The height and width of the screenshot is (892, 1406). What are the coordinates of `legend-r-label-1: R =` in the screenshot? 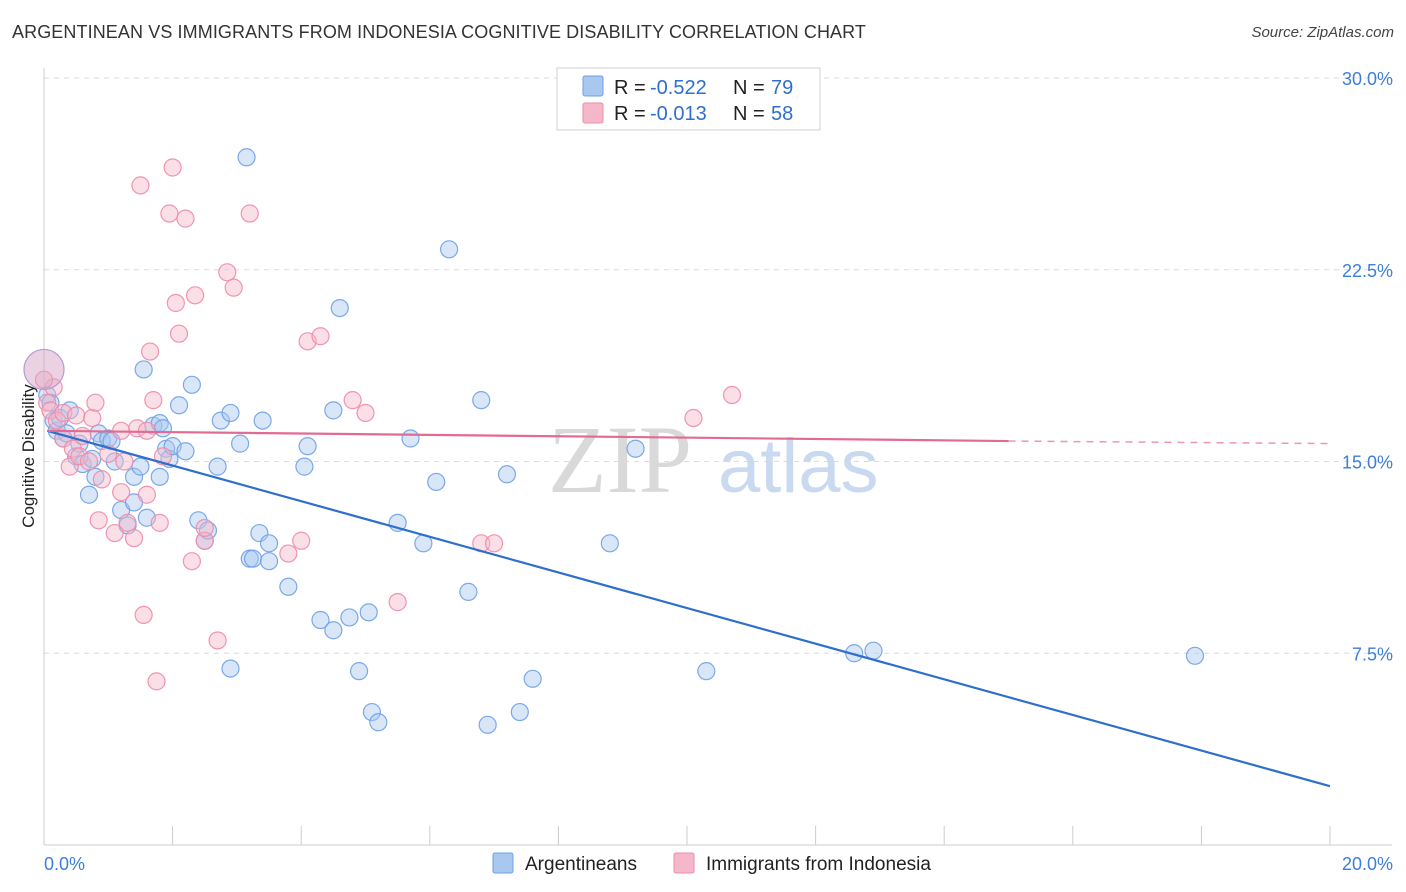 It's located at (630, 88).